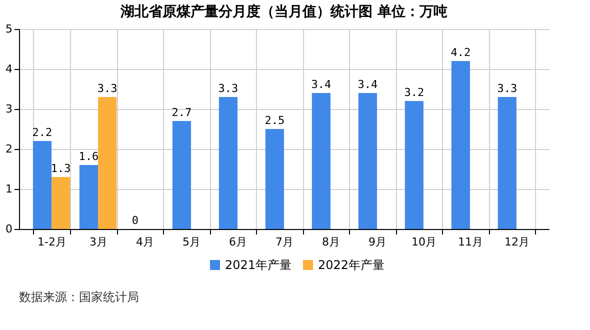  Describe the element at coordinates (423, 242) in the screenshot. I see `x-tick-label: 10月` at that location.